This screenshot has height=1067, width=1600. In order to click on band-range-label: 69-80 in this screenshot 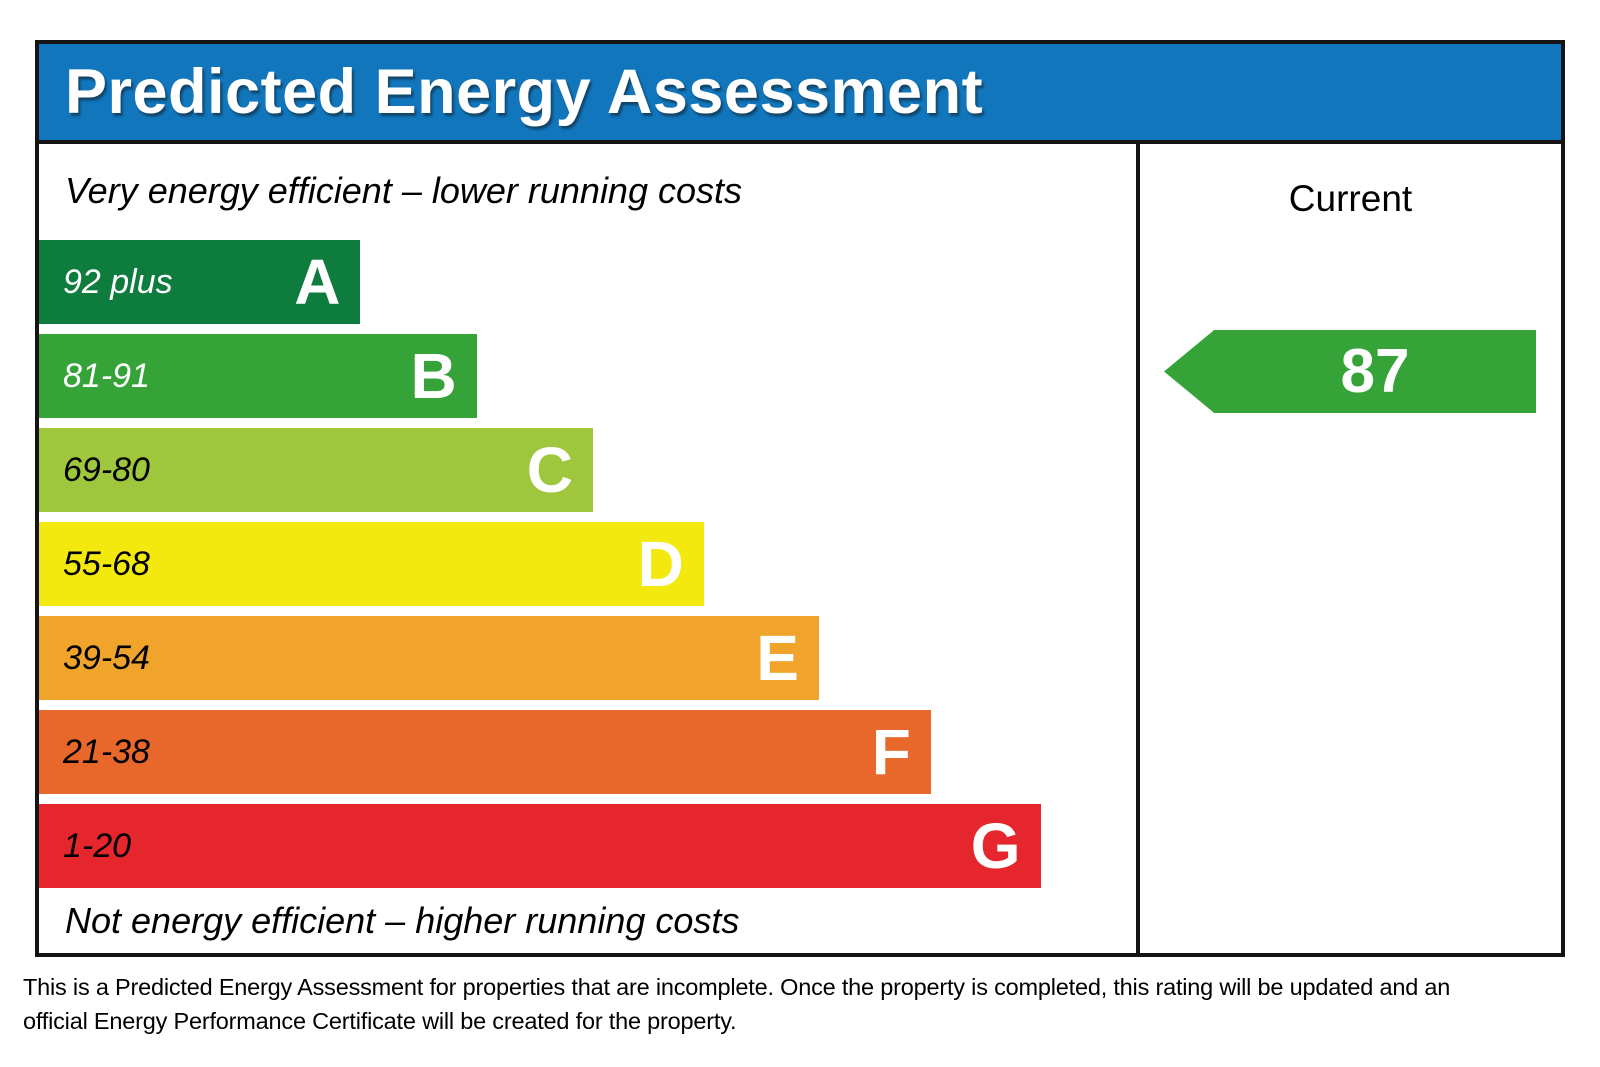, I will do `click(106, 469)`.